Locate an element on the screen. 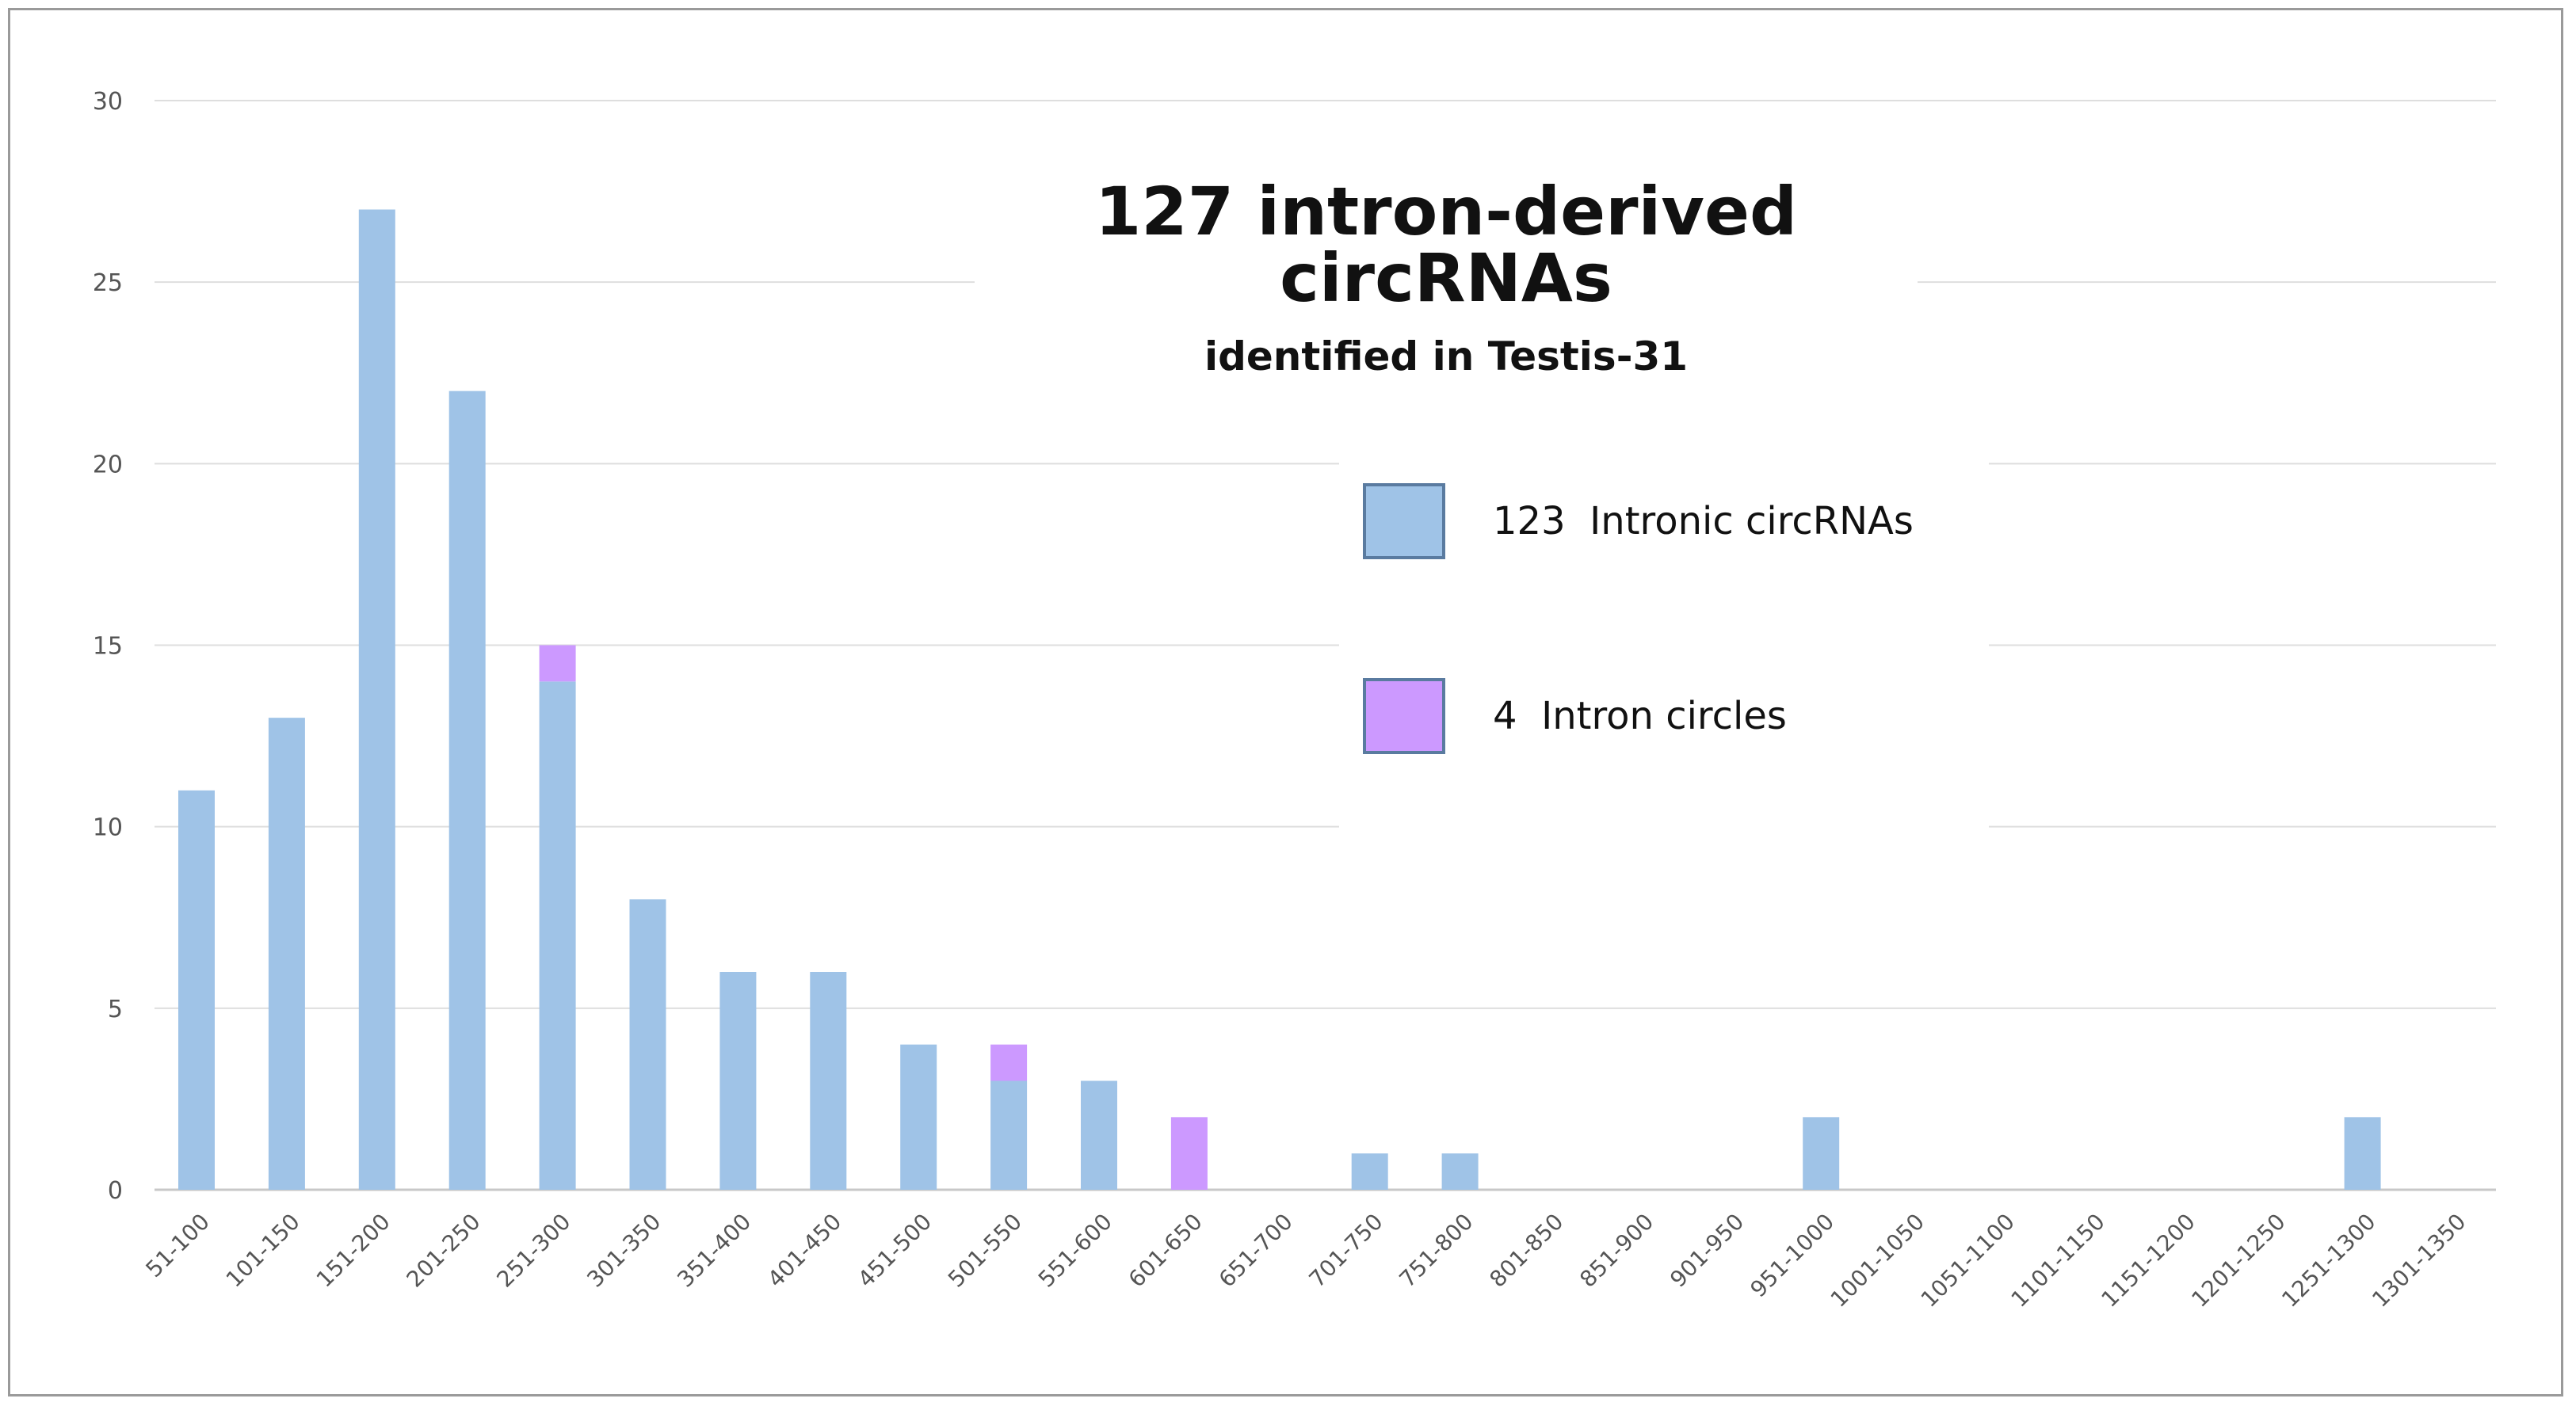 Image resolution: width=2576 pixels, height=1406 pixels. x-tick-label: 101-150 is located at coordinates (263, 1251).